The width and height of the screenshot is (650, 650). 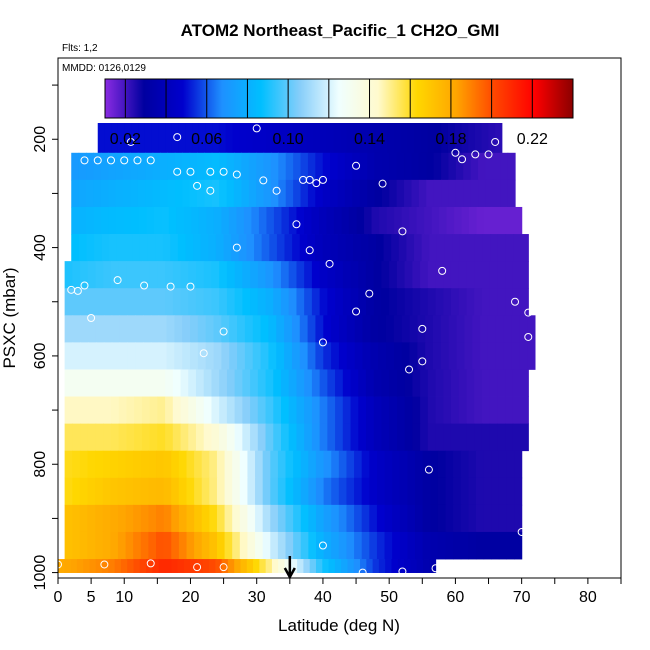 What do you see at coordinates (40, 355) in the screenshot?
I see `y-tick-label: 600` at bounding box center [40, 355].